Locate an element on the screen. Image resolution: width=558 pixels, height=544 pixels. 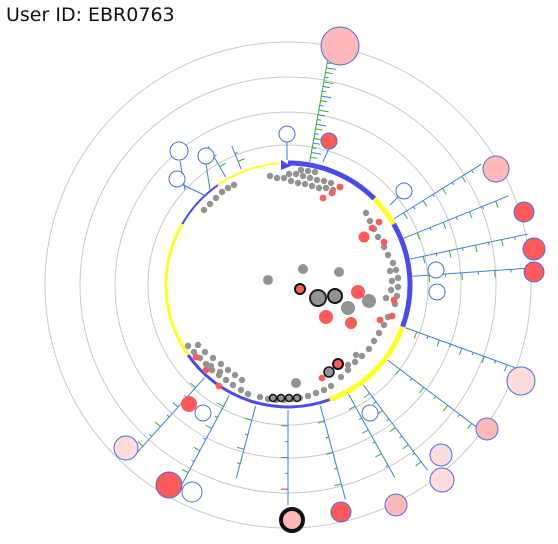
start-marker is located at coordinates (286, 165).